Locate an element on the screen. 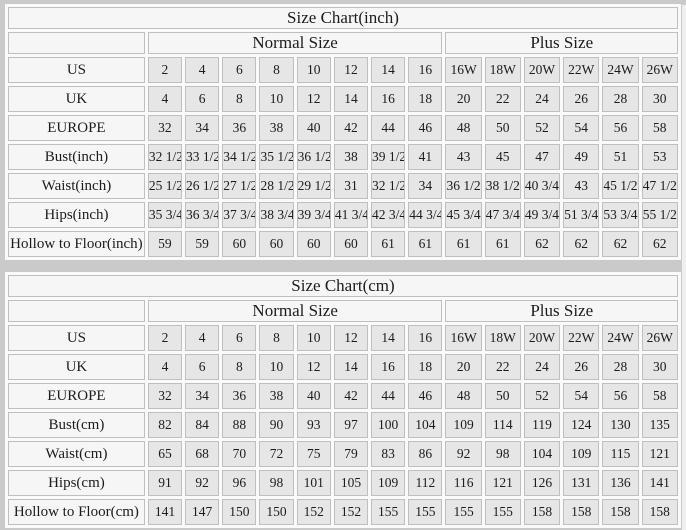 This screenshot has height=530, width=686. row-label: Hips(cm) is located at coordinates (76, 483).